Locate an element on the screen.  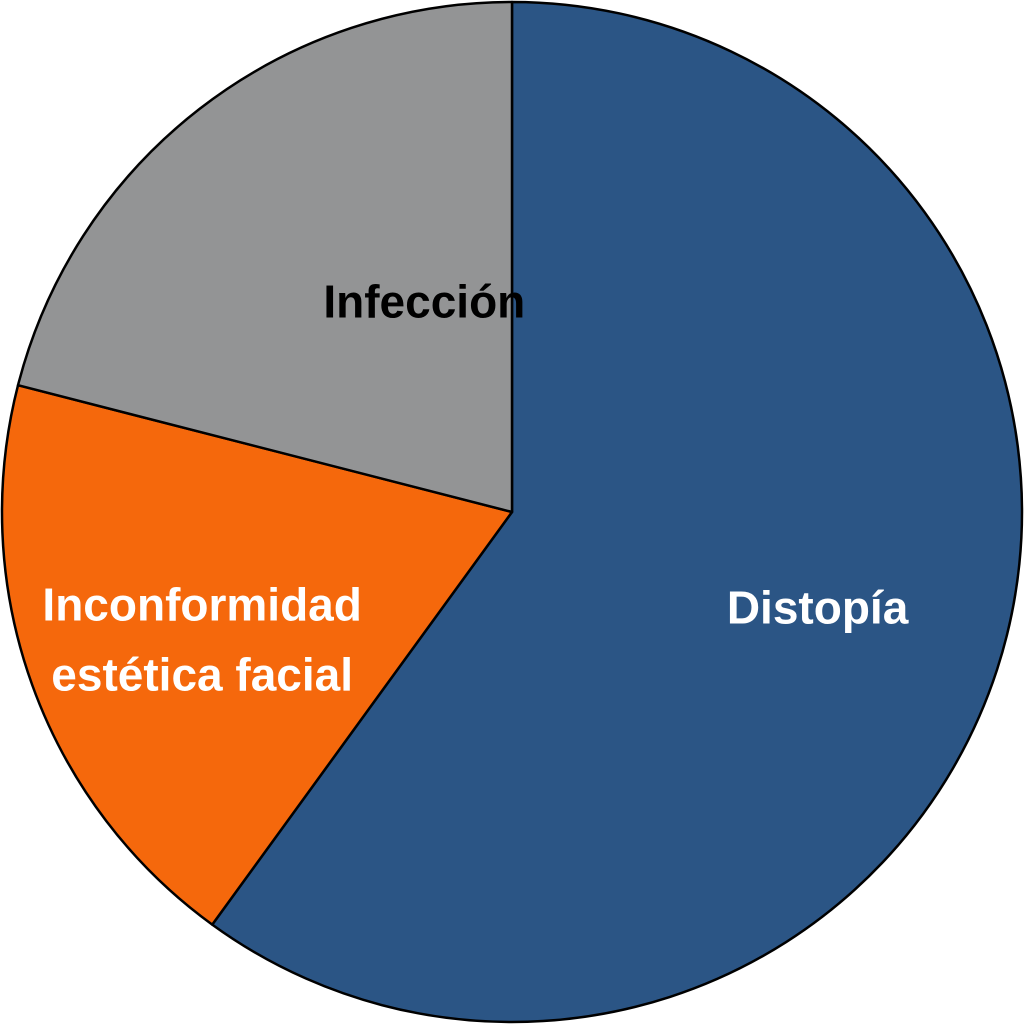
pie-slice-label-0: Distopía is located at coordinates (818, 607).